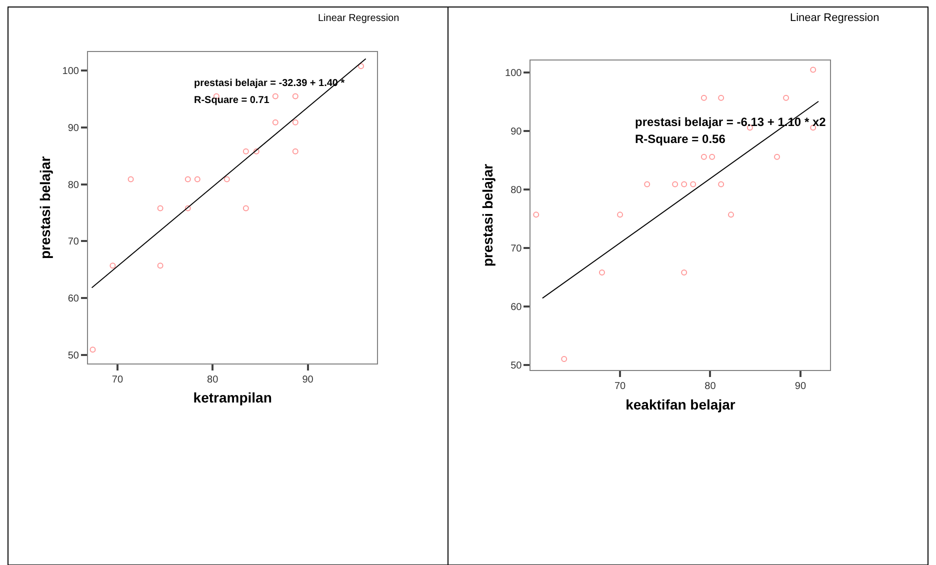 The image size is (936, 565). I want to click on x-axis-title: keaktifan belajar, so click(681, 404).